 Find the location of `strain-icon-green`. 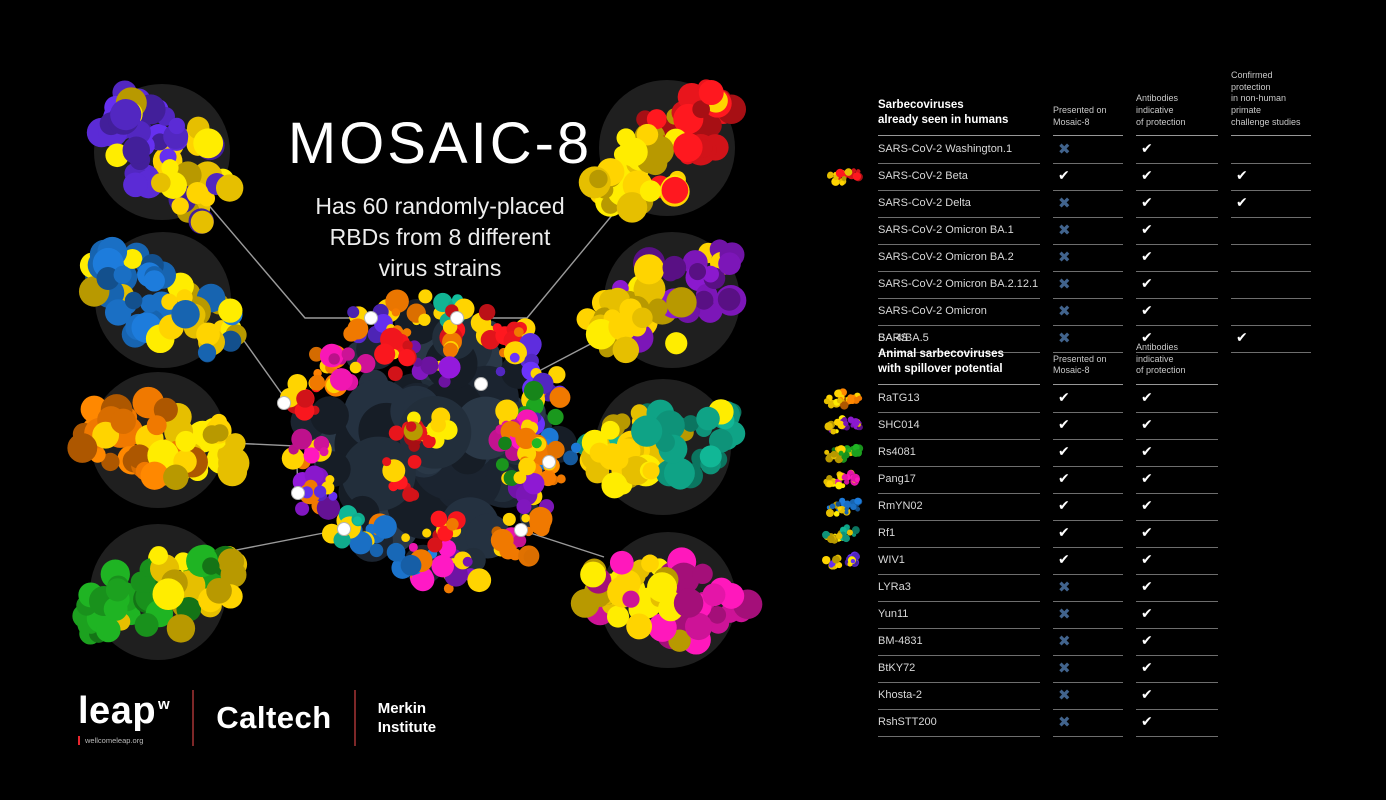

strain-icon-green is located at coordinates (844, 453).